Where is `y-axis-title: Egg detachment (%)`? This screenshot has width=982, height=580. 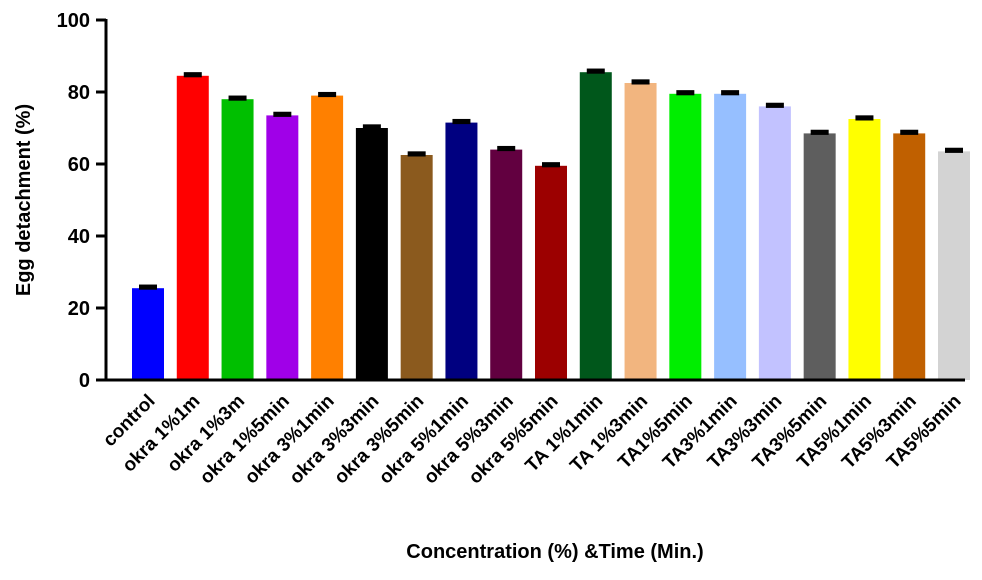
y-axis-title: Egg detachment (%) is located at coordinates (24, 200).